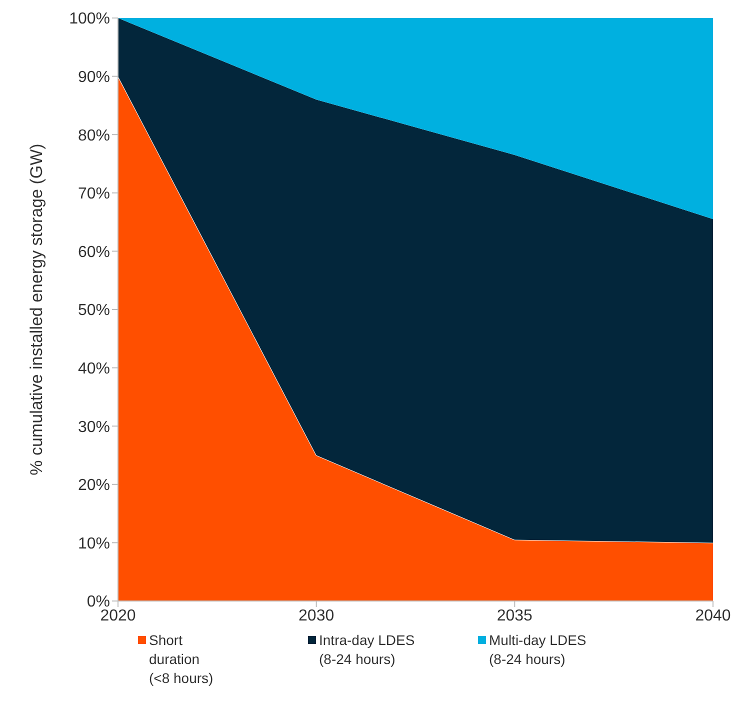  I want to click on legend-label: Intra-day LDES (8-24 hours), so click(367, 650).